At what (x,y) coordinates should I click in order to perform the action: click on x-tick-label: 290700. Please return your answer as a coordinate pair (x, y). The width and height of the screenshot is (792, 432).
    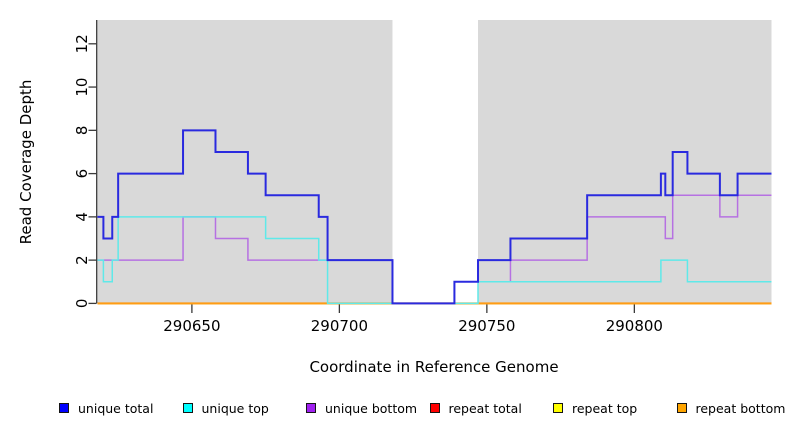
    Looking at the image, I should click on (339, 326).